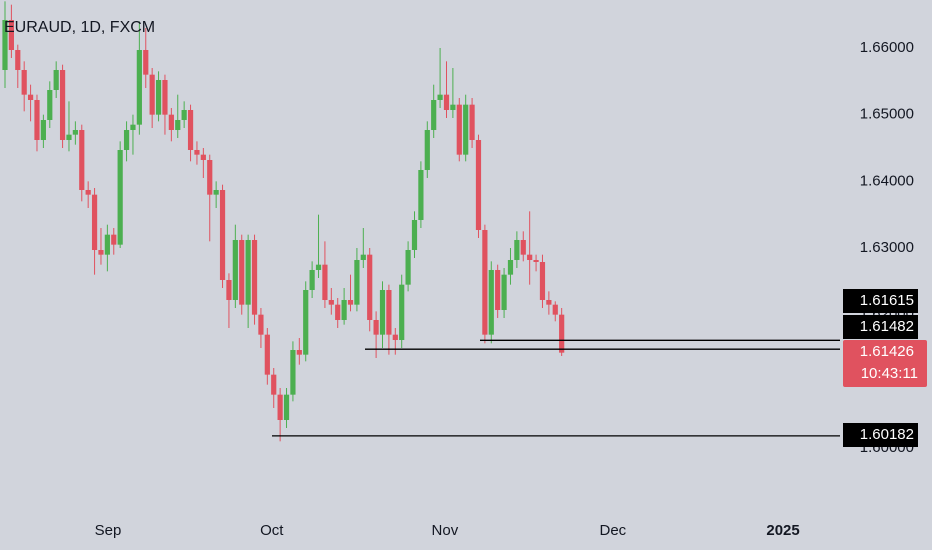 The width and height of the screenshot is (932, 550). Describe the element at coordinates (887, 434) in the screenshot. I see `level-label: 1.60182` at that location.